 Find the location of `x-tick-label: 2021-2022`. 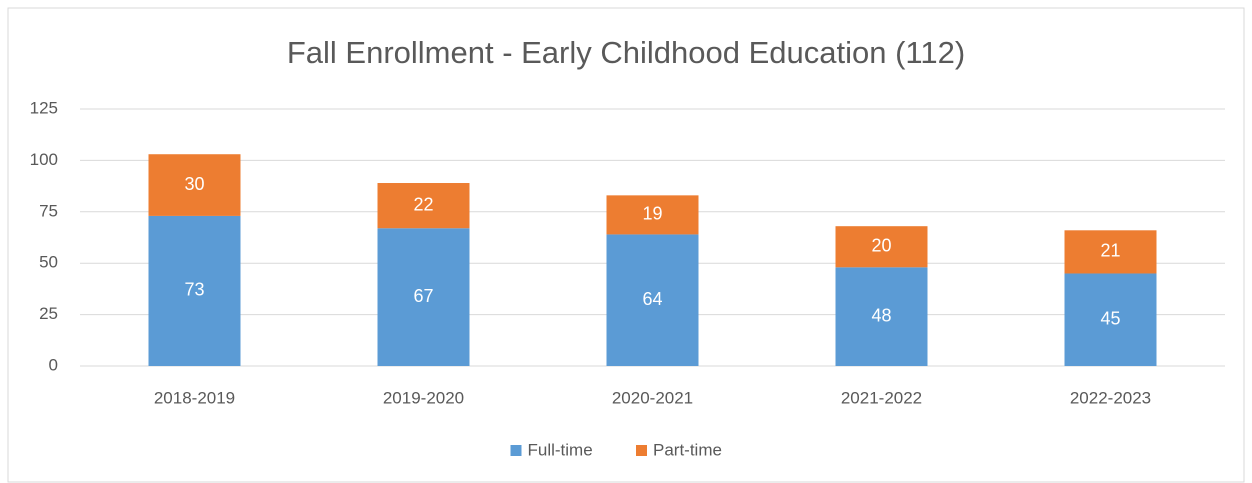

x-tick-label: 2021-2022 is located at coordinates (881, 397).